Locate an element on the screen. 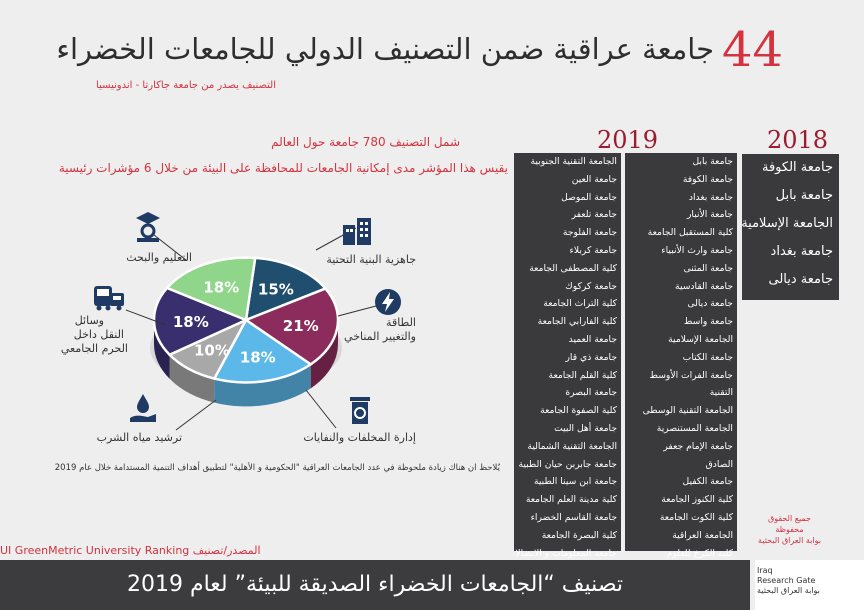  list-item: جامعة القادسية is located at coordinates (704, 286).